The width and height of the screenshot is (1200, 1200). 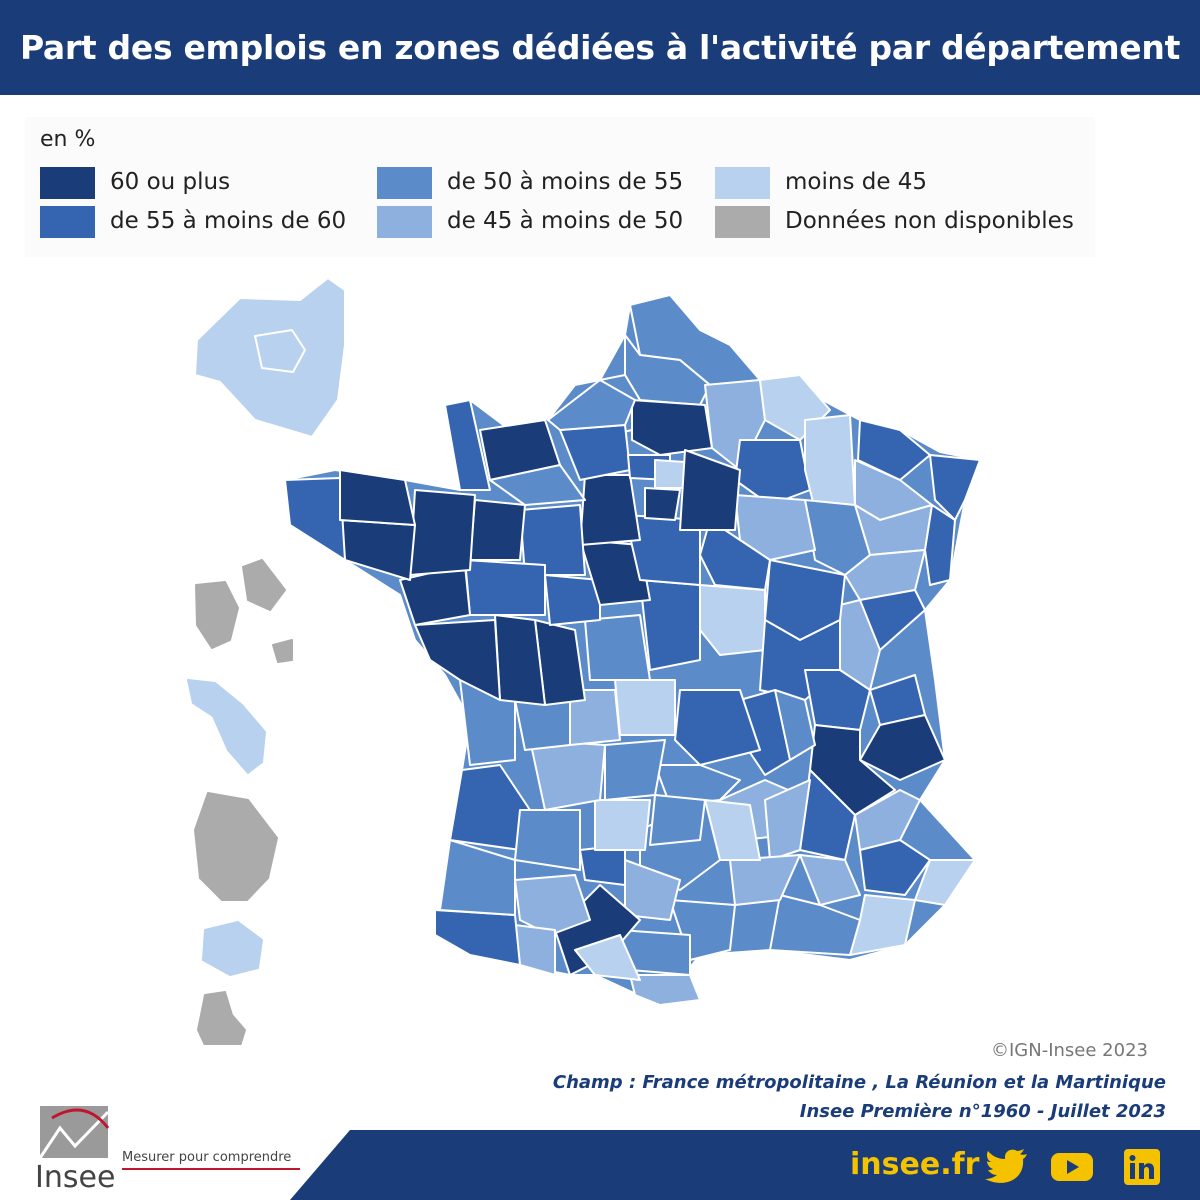 I want to click on dept-var, so click(x=882, y=925).